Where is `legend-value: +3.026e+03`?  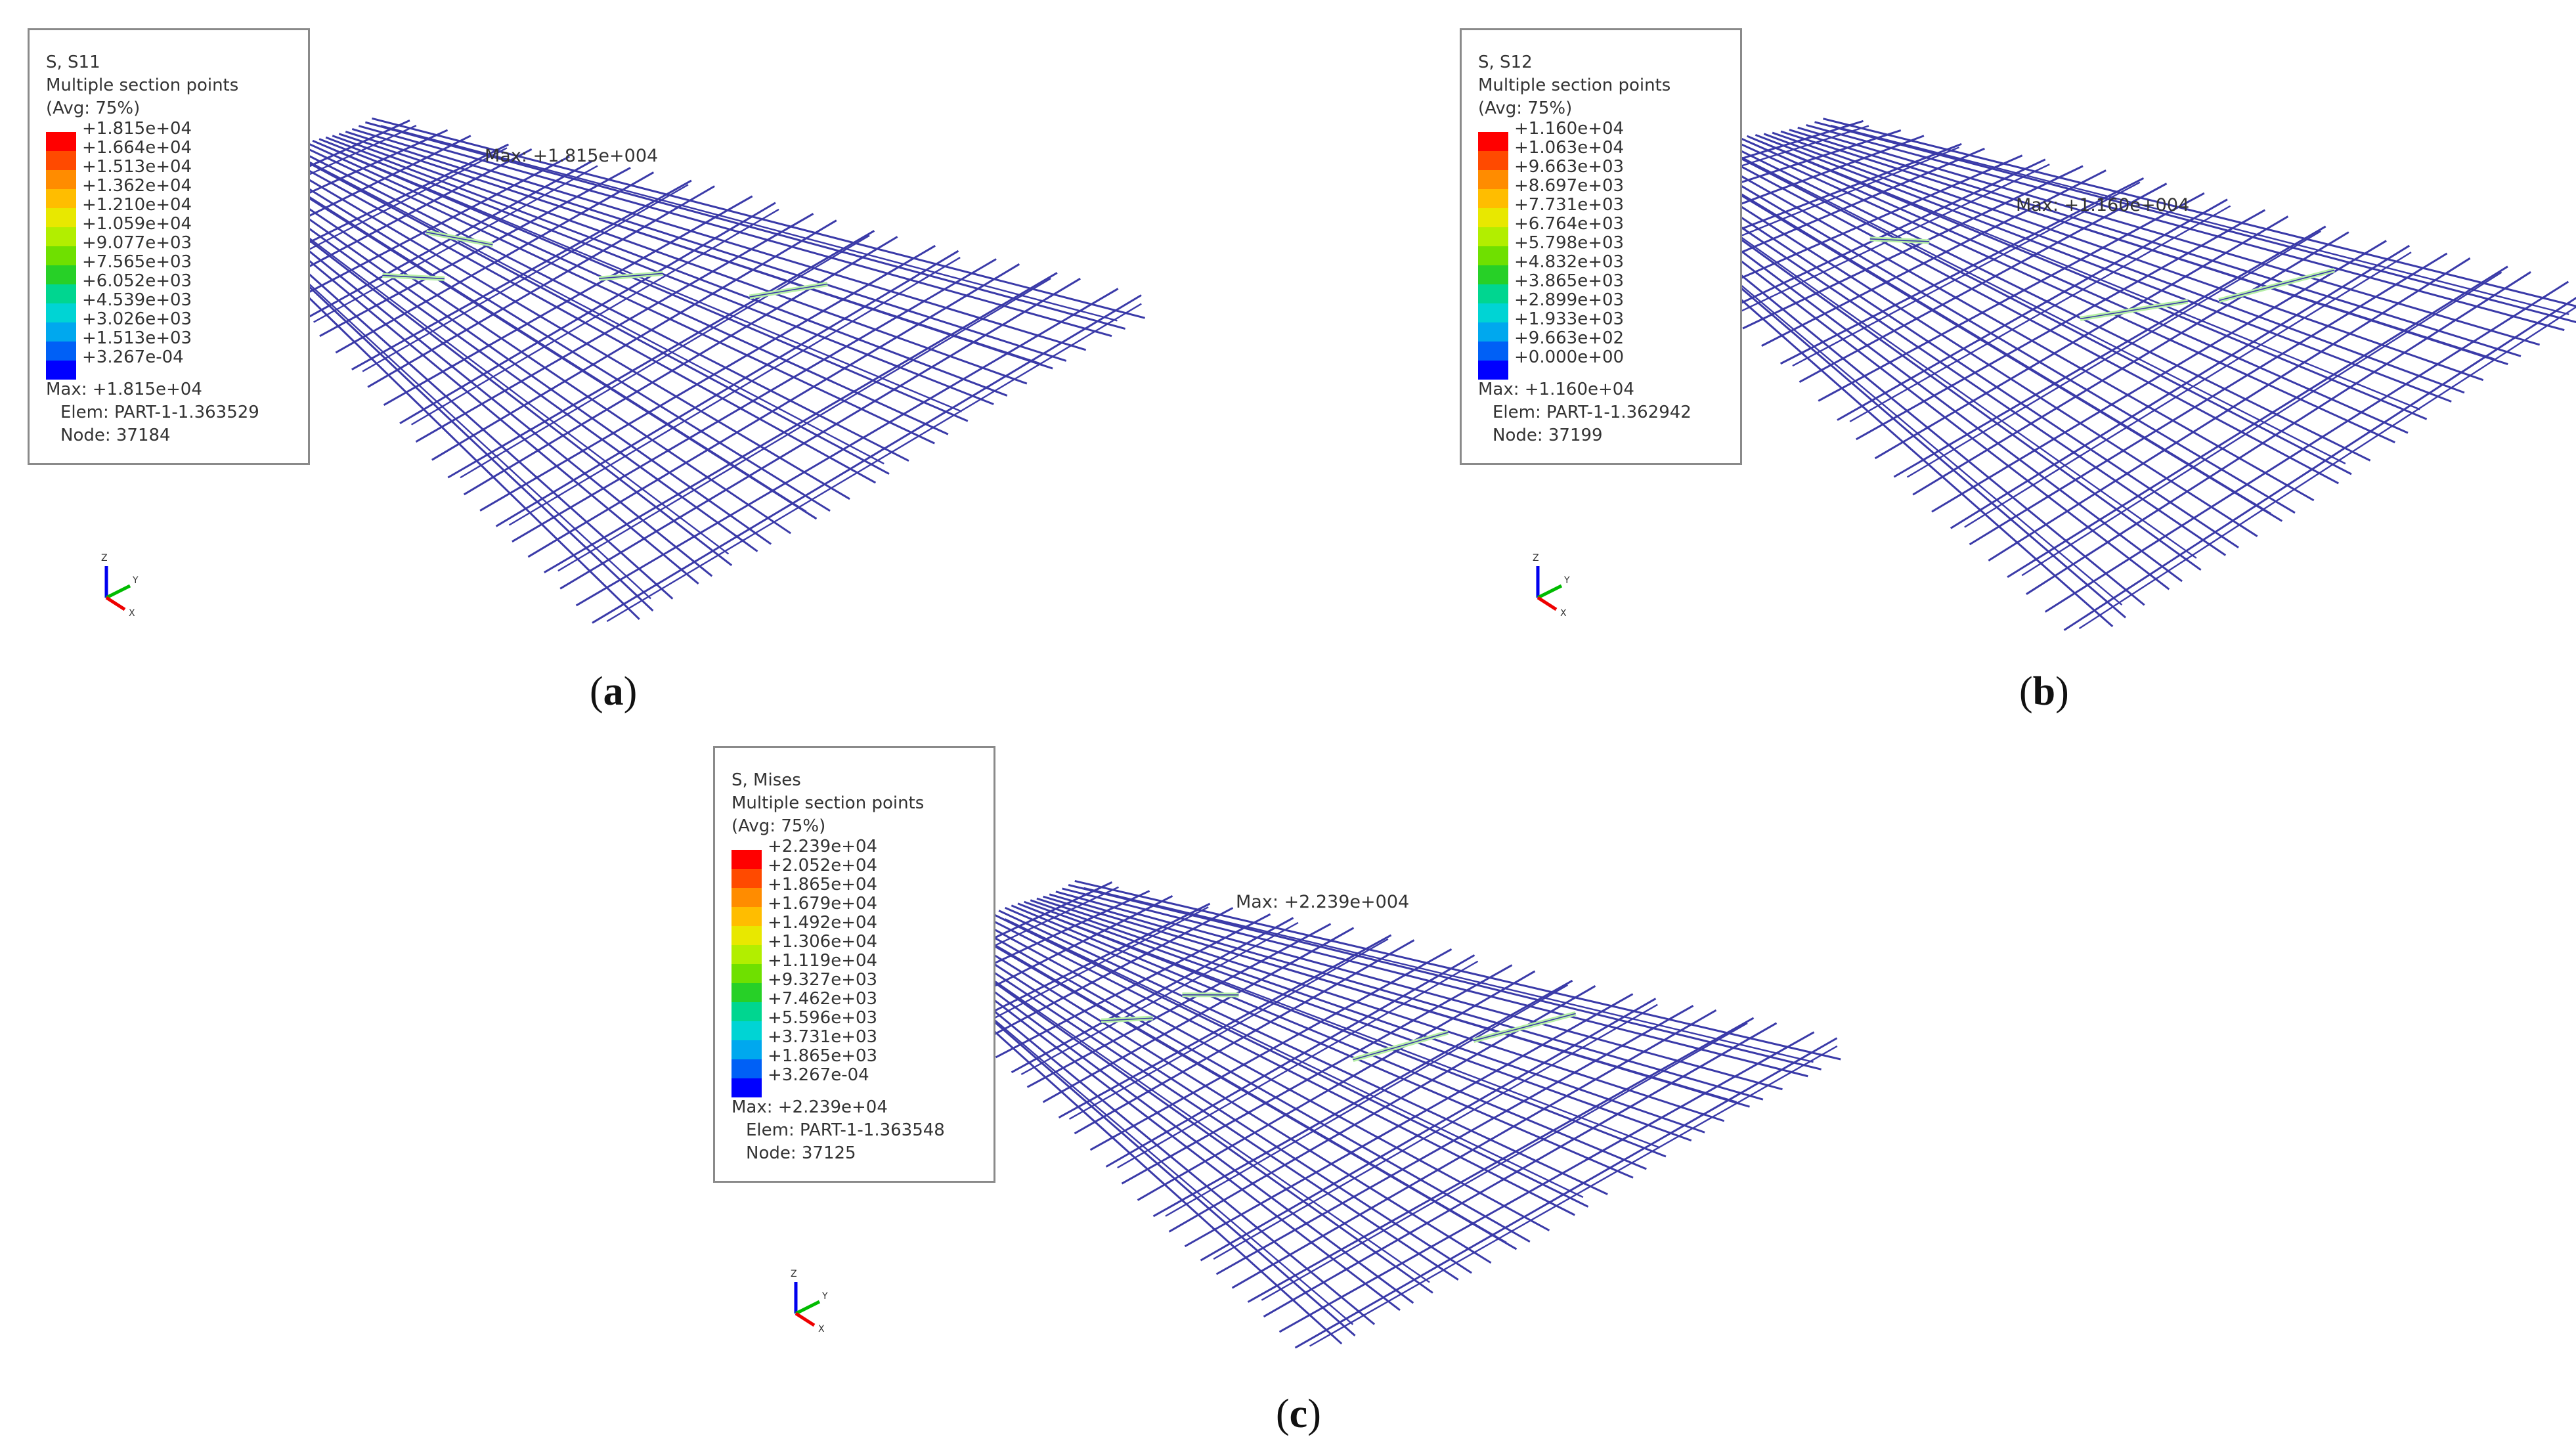 legend-value: +3.026e+03 is located at coordinates (137, 319).